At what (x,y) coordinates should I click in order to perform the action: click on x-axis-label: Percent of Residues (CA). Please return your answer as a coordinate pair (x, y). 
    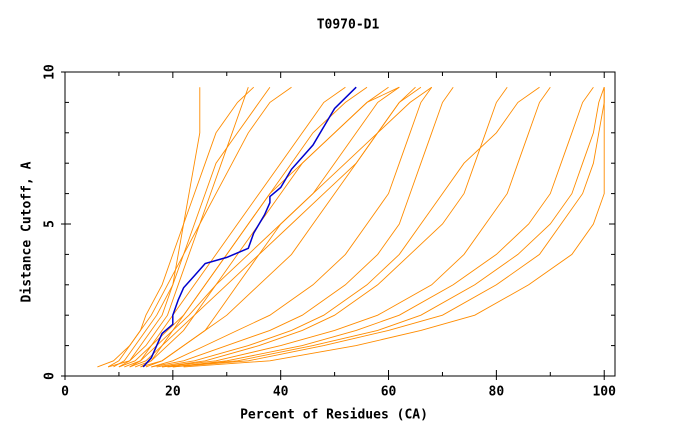
    Looking at the image, I should click on (334, 415).